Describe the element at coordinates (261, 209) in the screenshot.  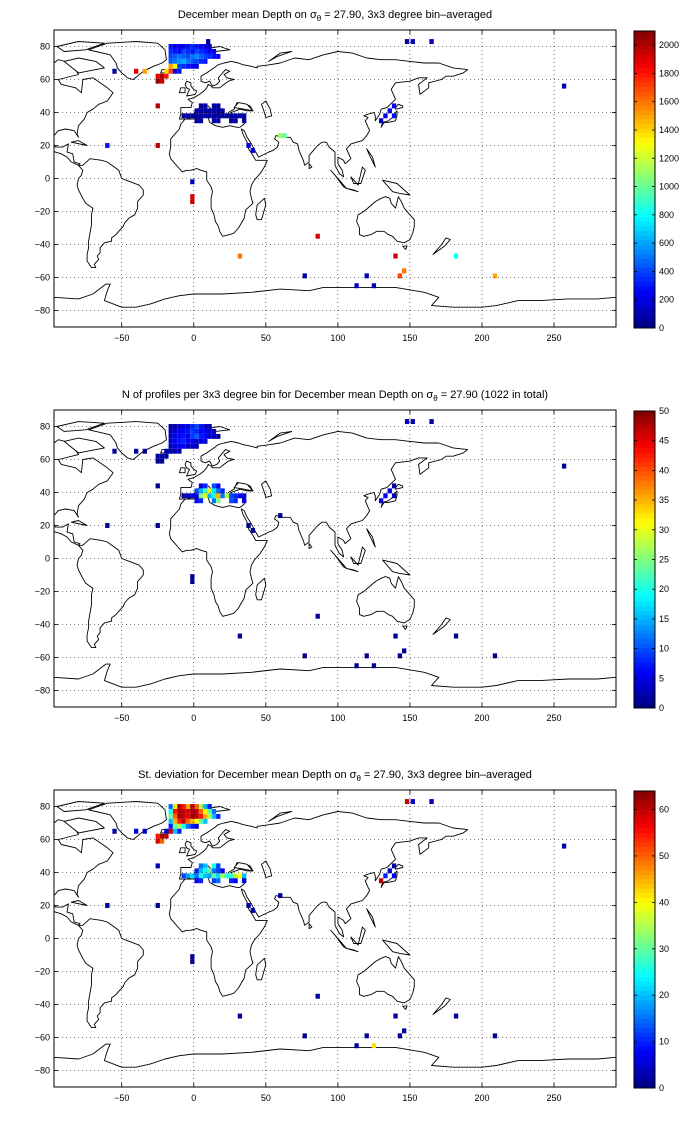
I see `coastline-madagascar` at that location.